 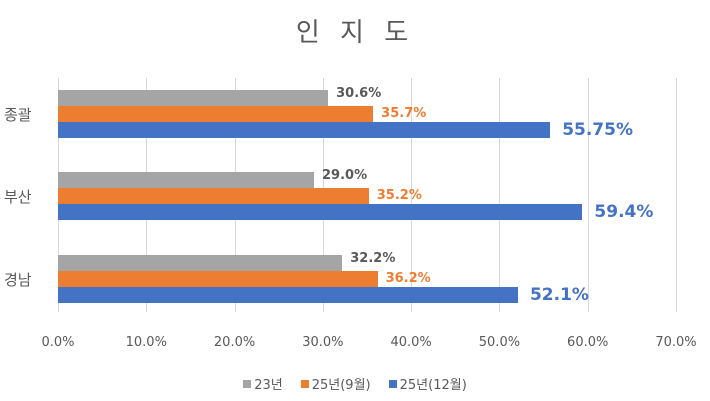 What do you see at coordinates (499, 342) in the screenshot?
I see `tick-label: 50.0%` at bounding box center [499, 342].